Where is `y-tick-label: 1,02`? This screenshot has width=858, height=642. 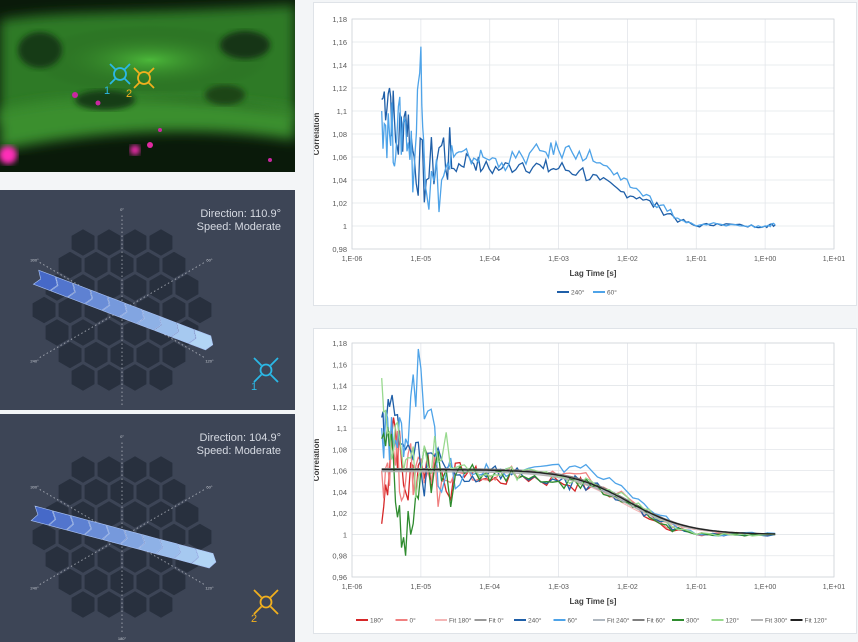
y-tick-label: 1,02 is located at coordinates (339, 513).